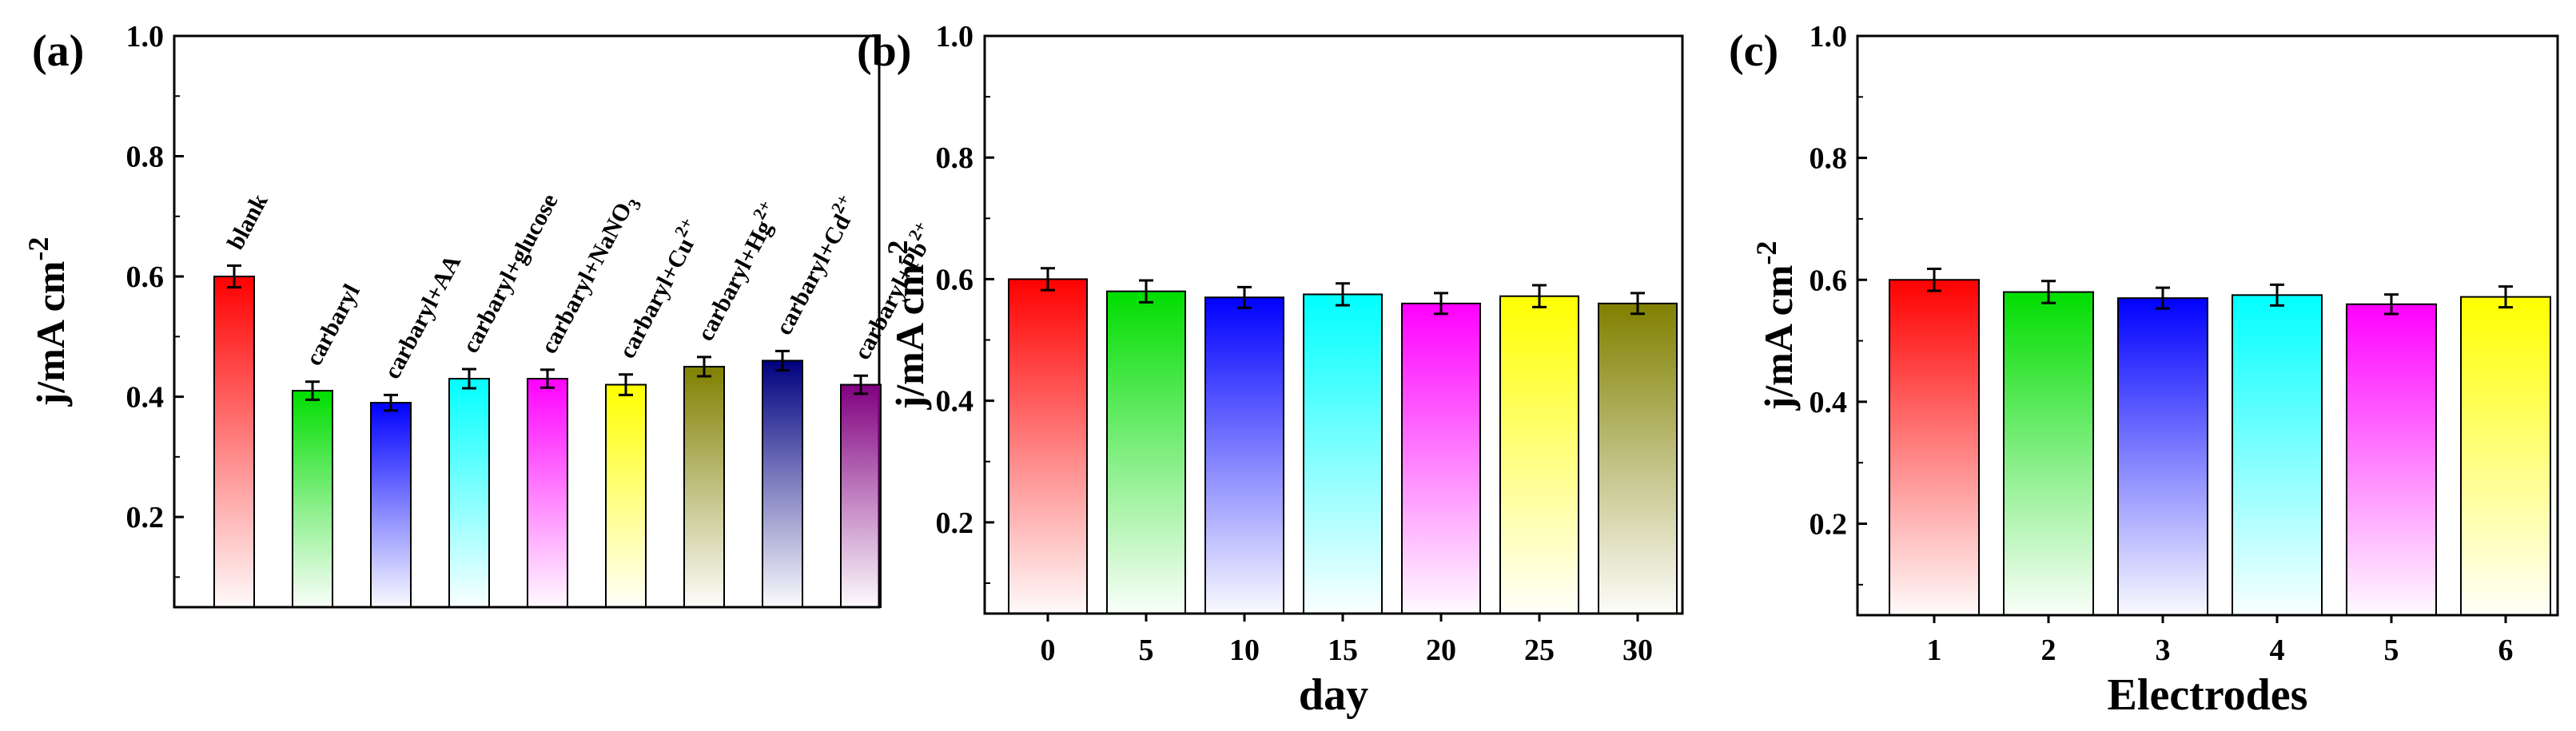 This screenshot has height=731, width=2576. What do you see at coordinates (1343, 651) in the screenshot?
I see `x-tick-label: 15` at bounding box center [1343, 651].